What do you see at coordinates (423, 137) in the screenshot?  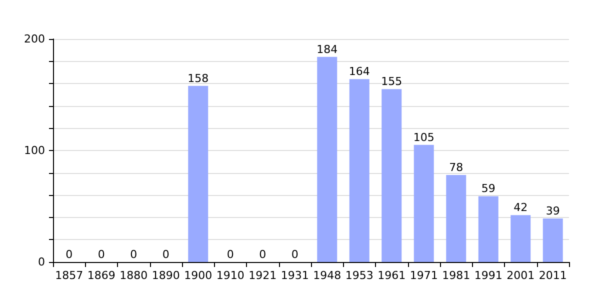 I see `data-label: 105` at bounding box center [423, 137].